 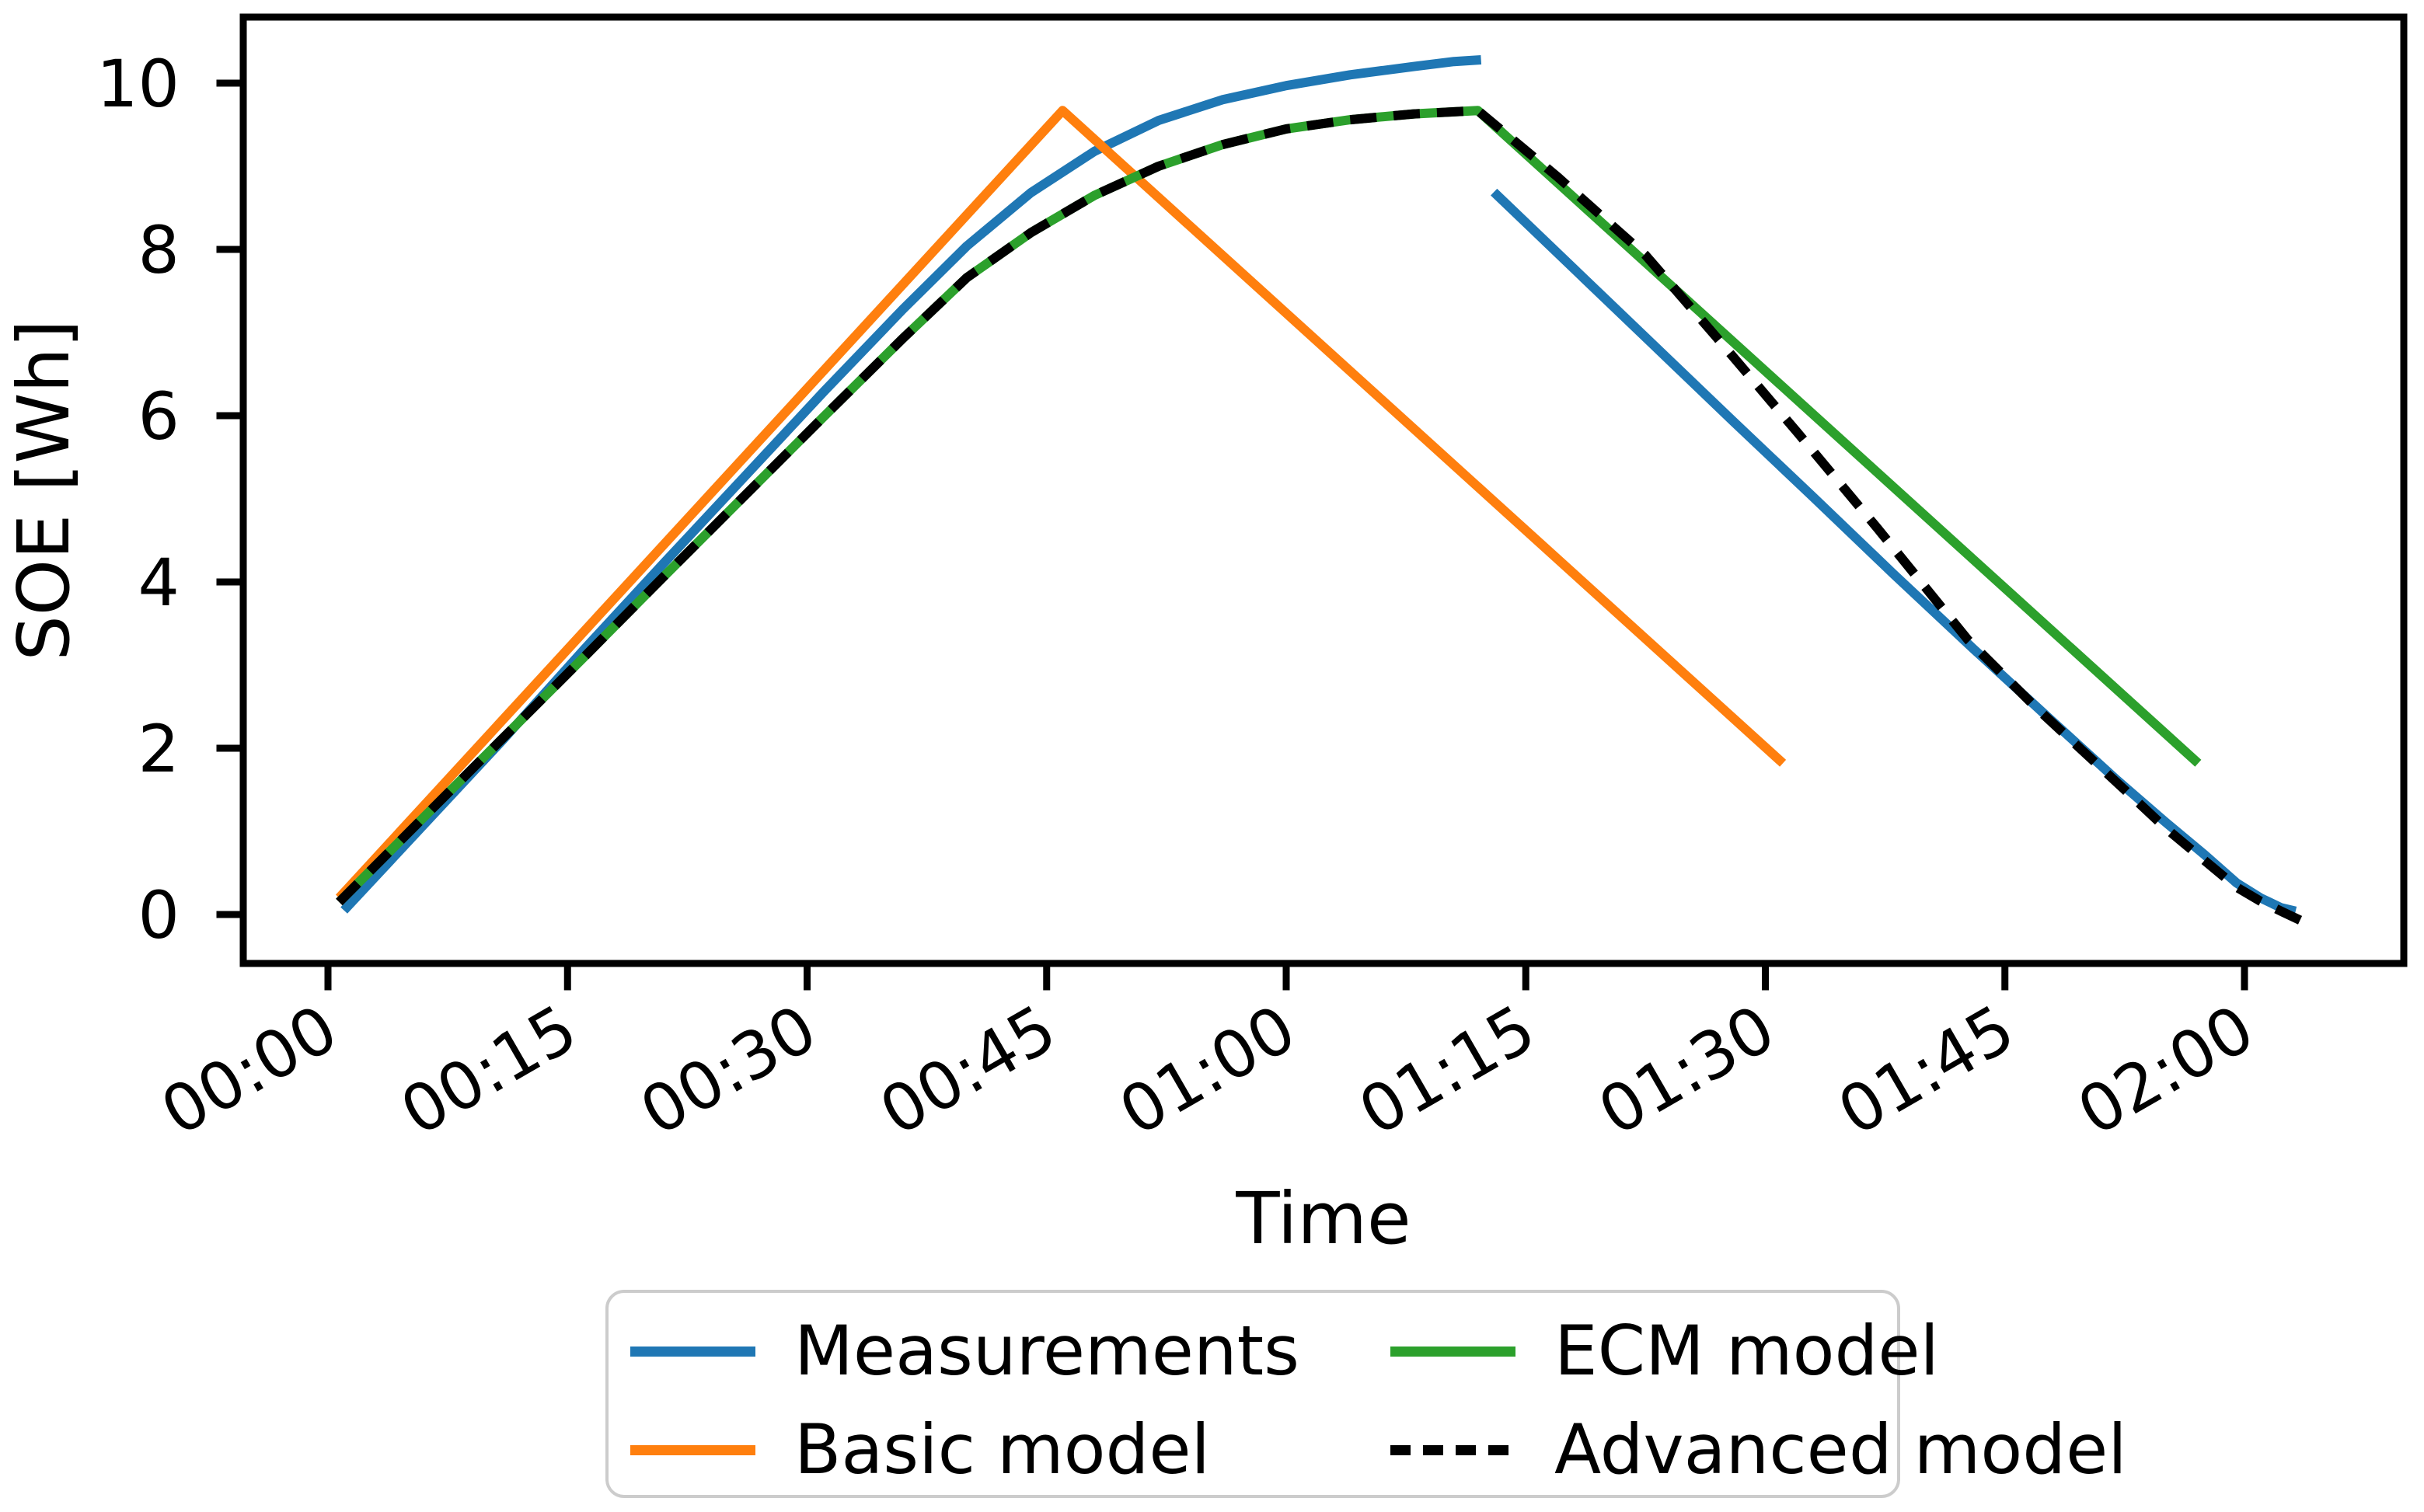 I want to click on x-tick-label: 01:00, so click(x=1207, y=1070).